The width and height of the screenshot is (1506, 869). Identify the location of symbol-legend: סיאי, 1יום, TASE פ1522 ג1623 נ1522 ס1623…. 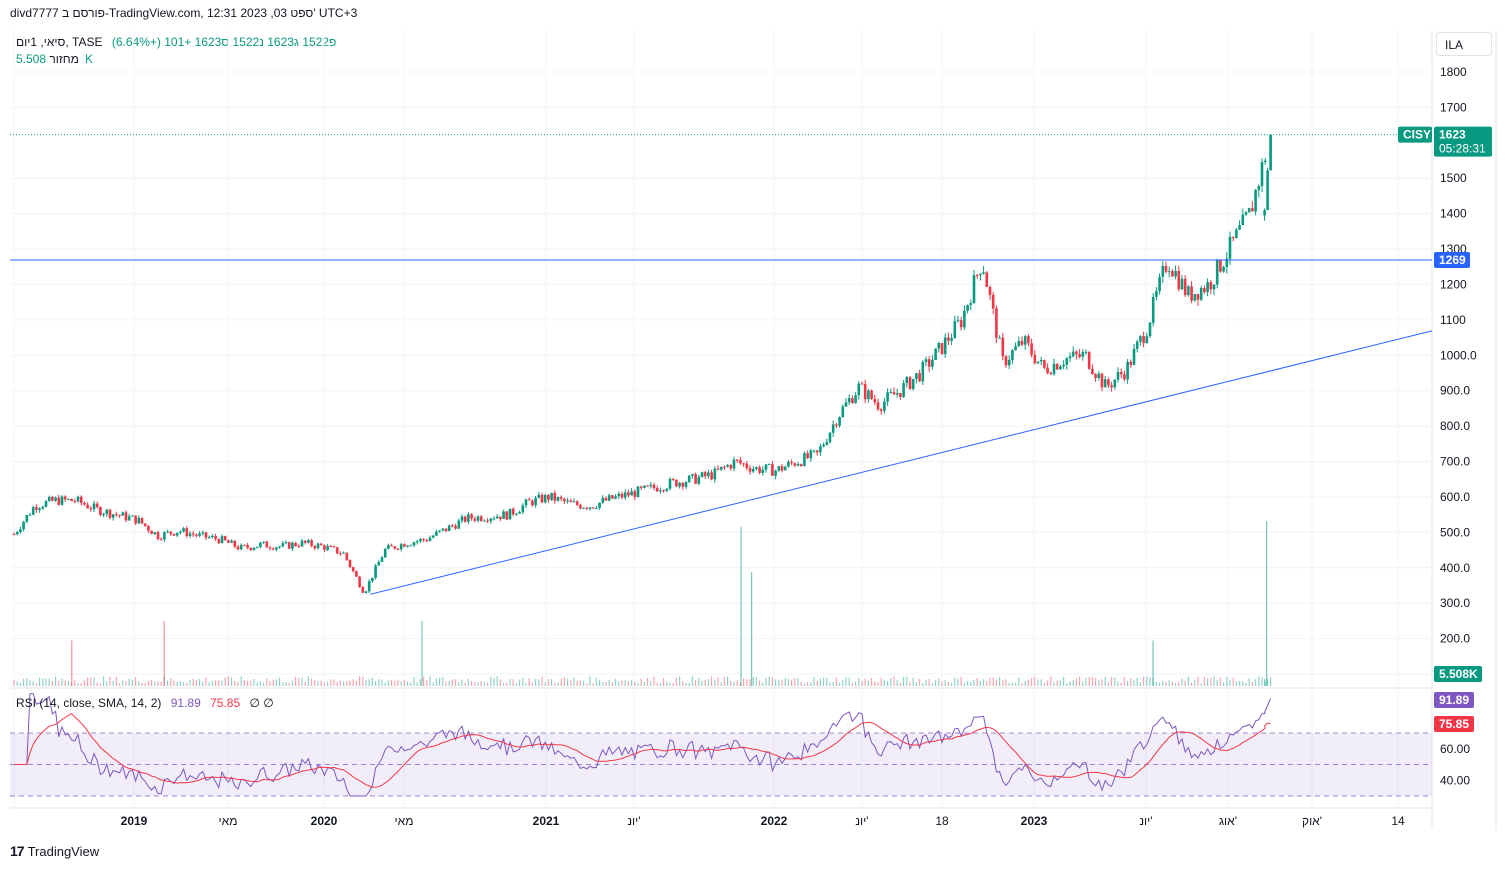
(176, 42).